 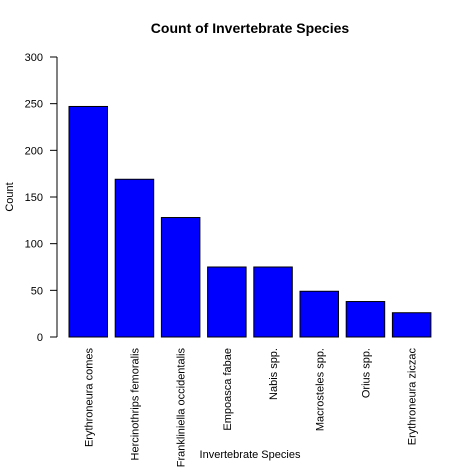 I want to click on x-tick-label: Nabis spp., so click(x=274, y=374).